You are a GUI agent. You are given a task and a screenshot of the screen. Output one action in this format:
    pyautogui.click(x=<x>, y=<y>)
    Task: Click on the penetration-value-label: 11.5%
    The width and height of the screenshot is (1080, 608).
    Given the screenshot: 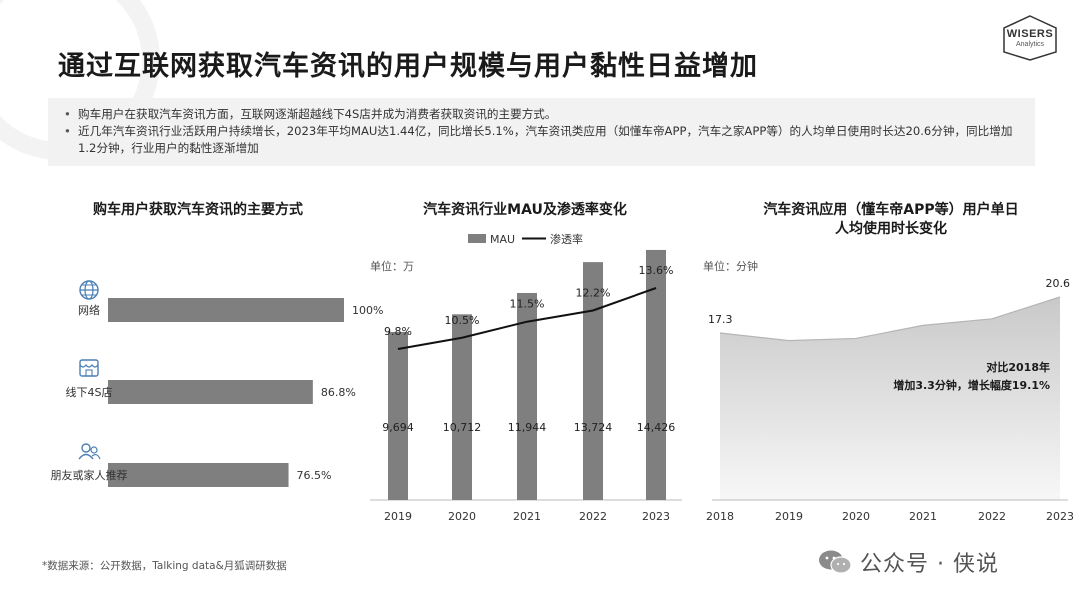 What is the action you would take?
    pyautogui.click(x=527, y=304)
    